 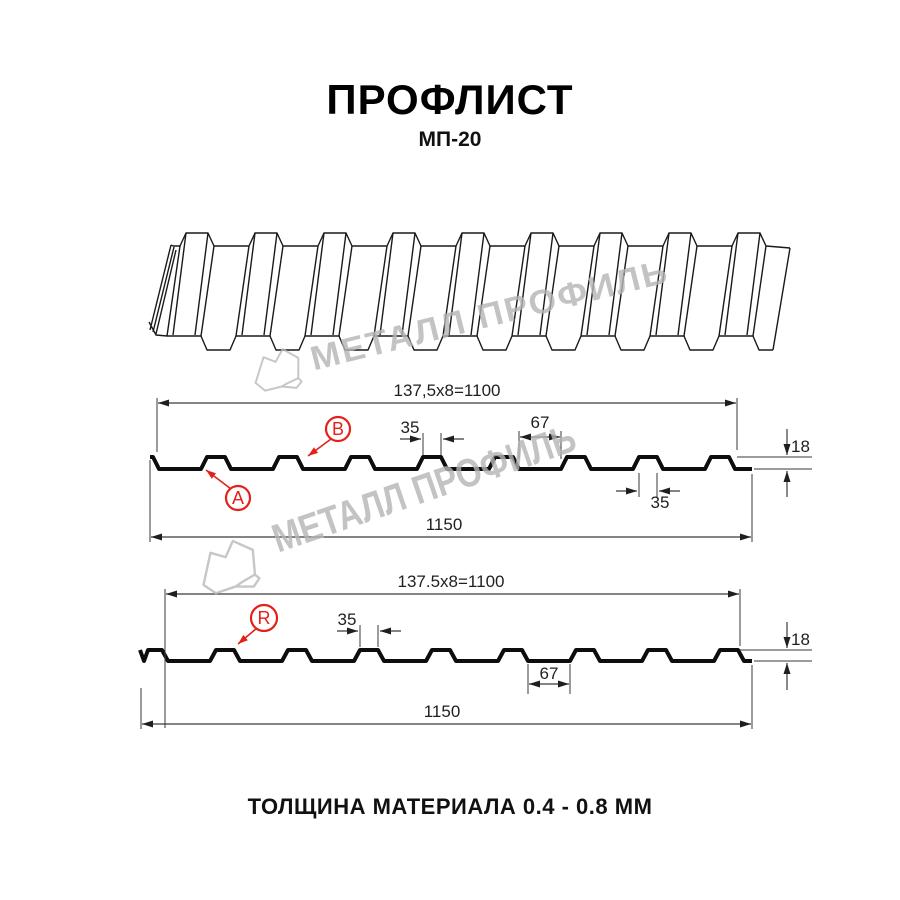 What do you see at coordinates (451, 463) in the screenshot?
I see `profile-outline-face` at bounding box center [451, 463].